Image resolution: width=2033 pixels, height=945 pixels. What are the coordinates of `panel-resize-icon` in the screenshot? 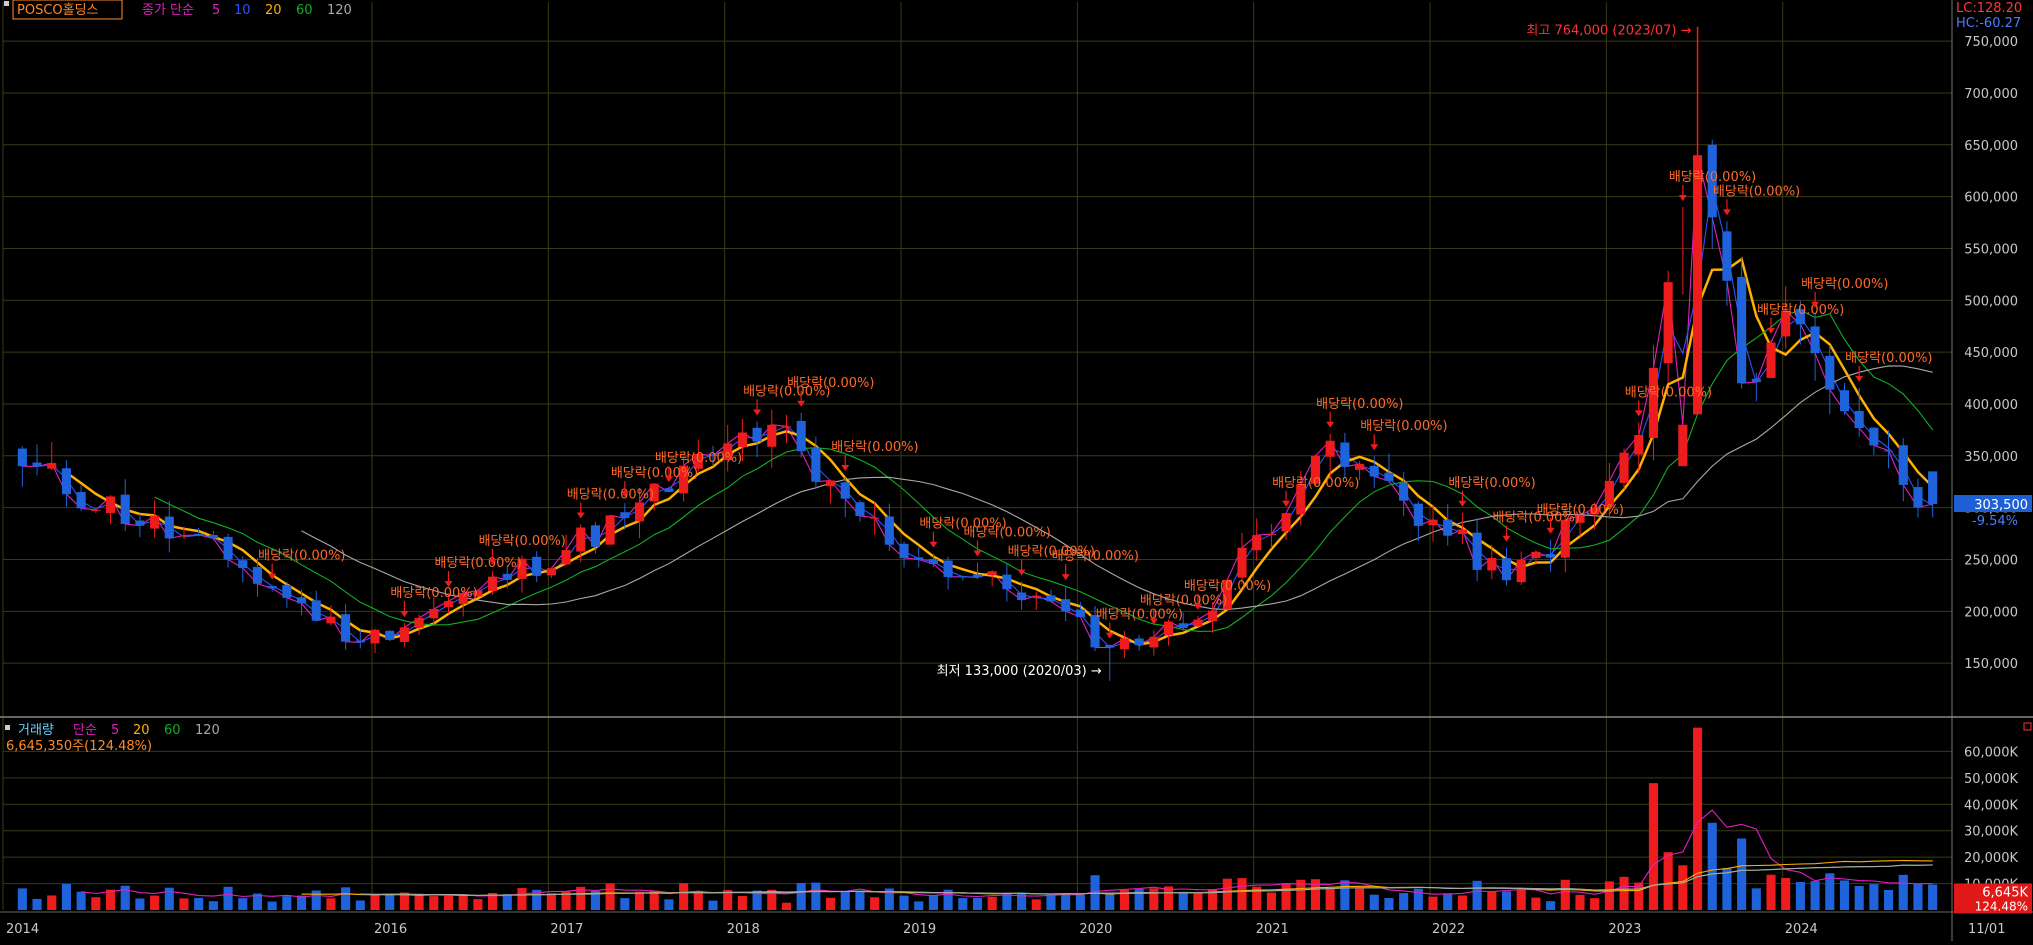 It's located at (2027, 726).